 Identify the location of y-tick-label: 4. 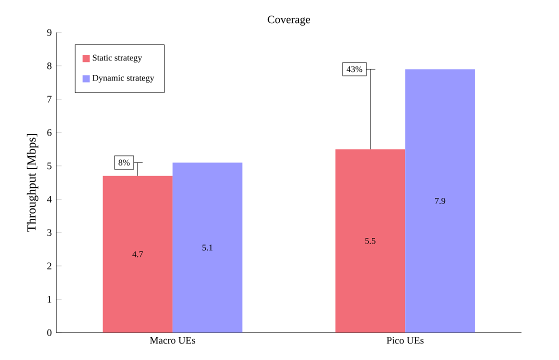
(49, 199).